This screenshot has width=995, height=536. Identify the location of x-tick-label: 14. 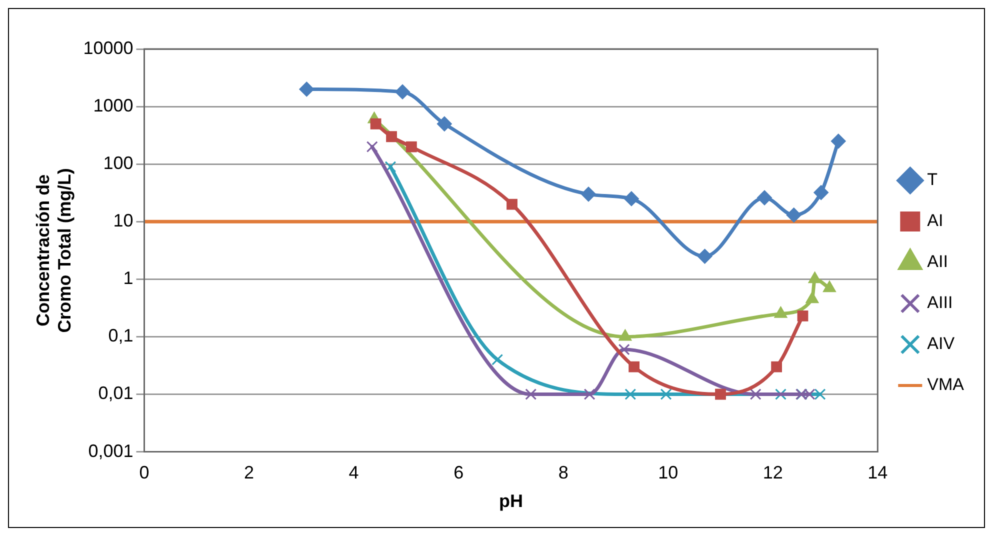
(878, 472).